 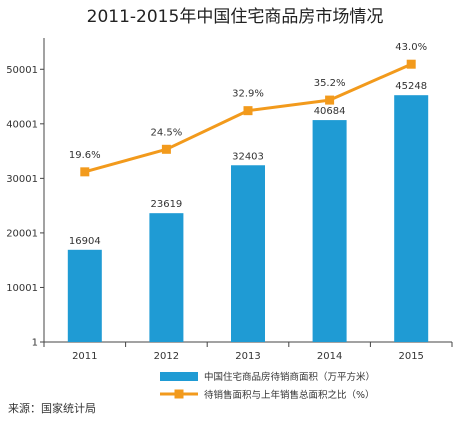 I want to click on bar-value-label: 45248, so click(x=411, y=86).